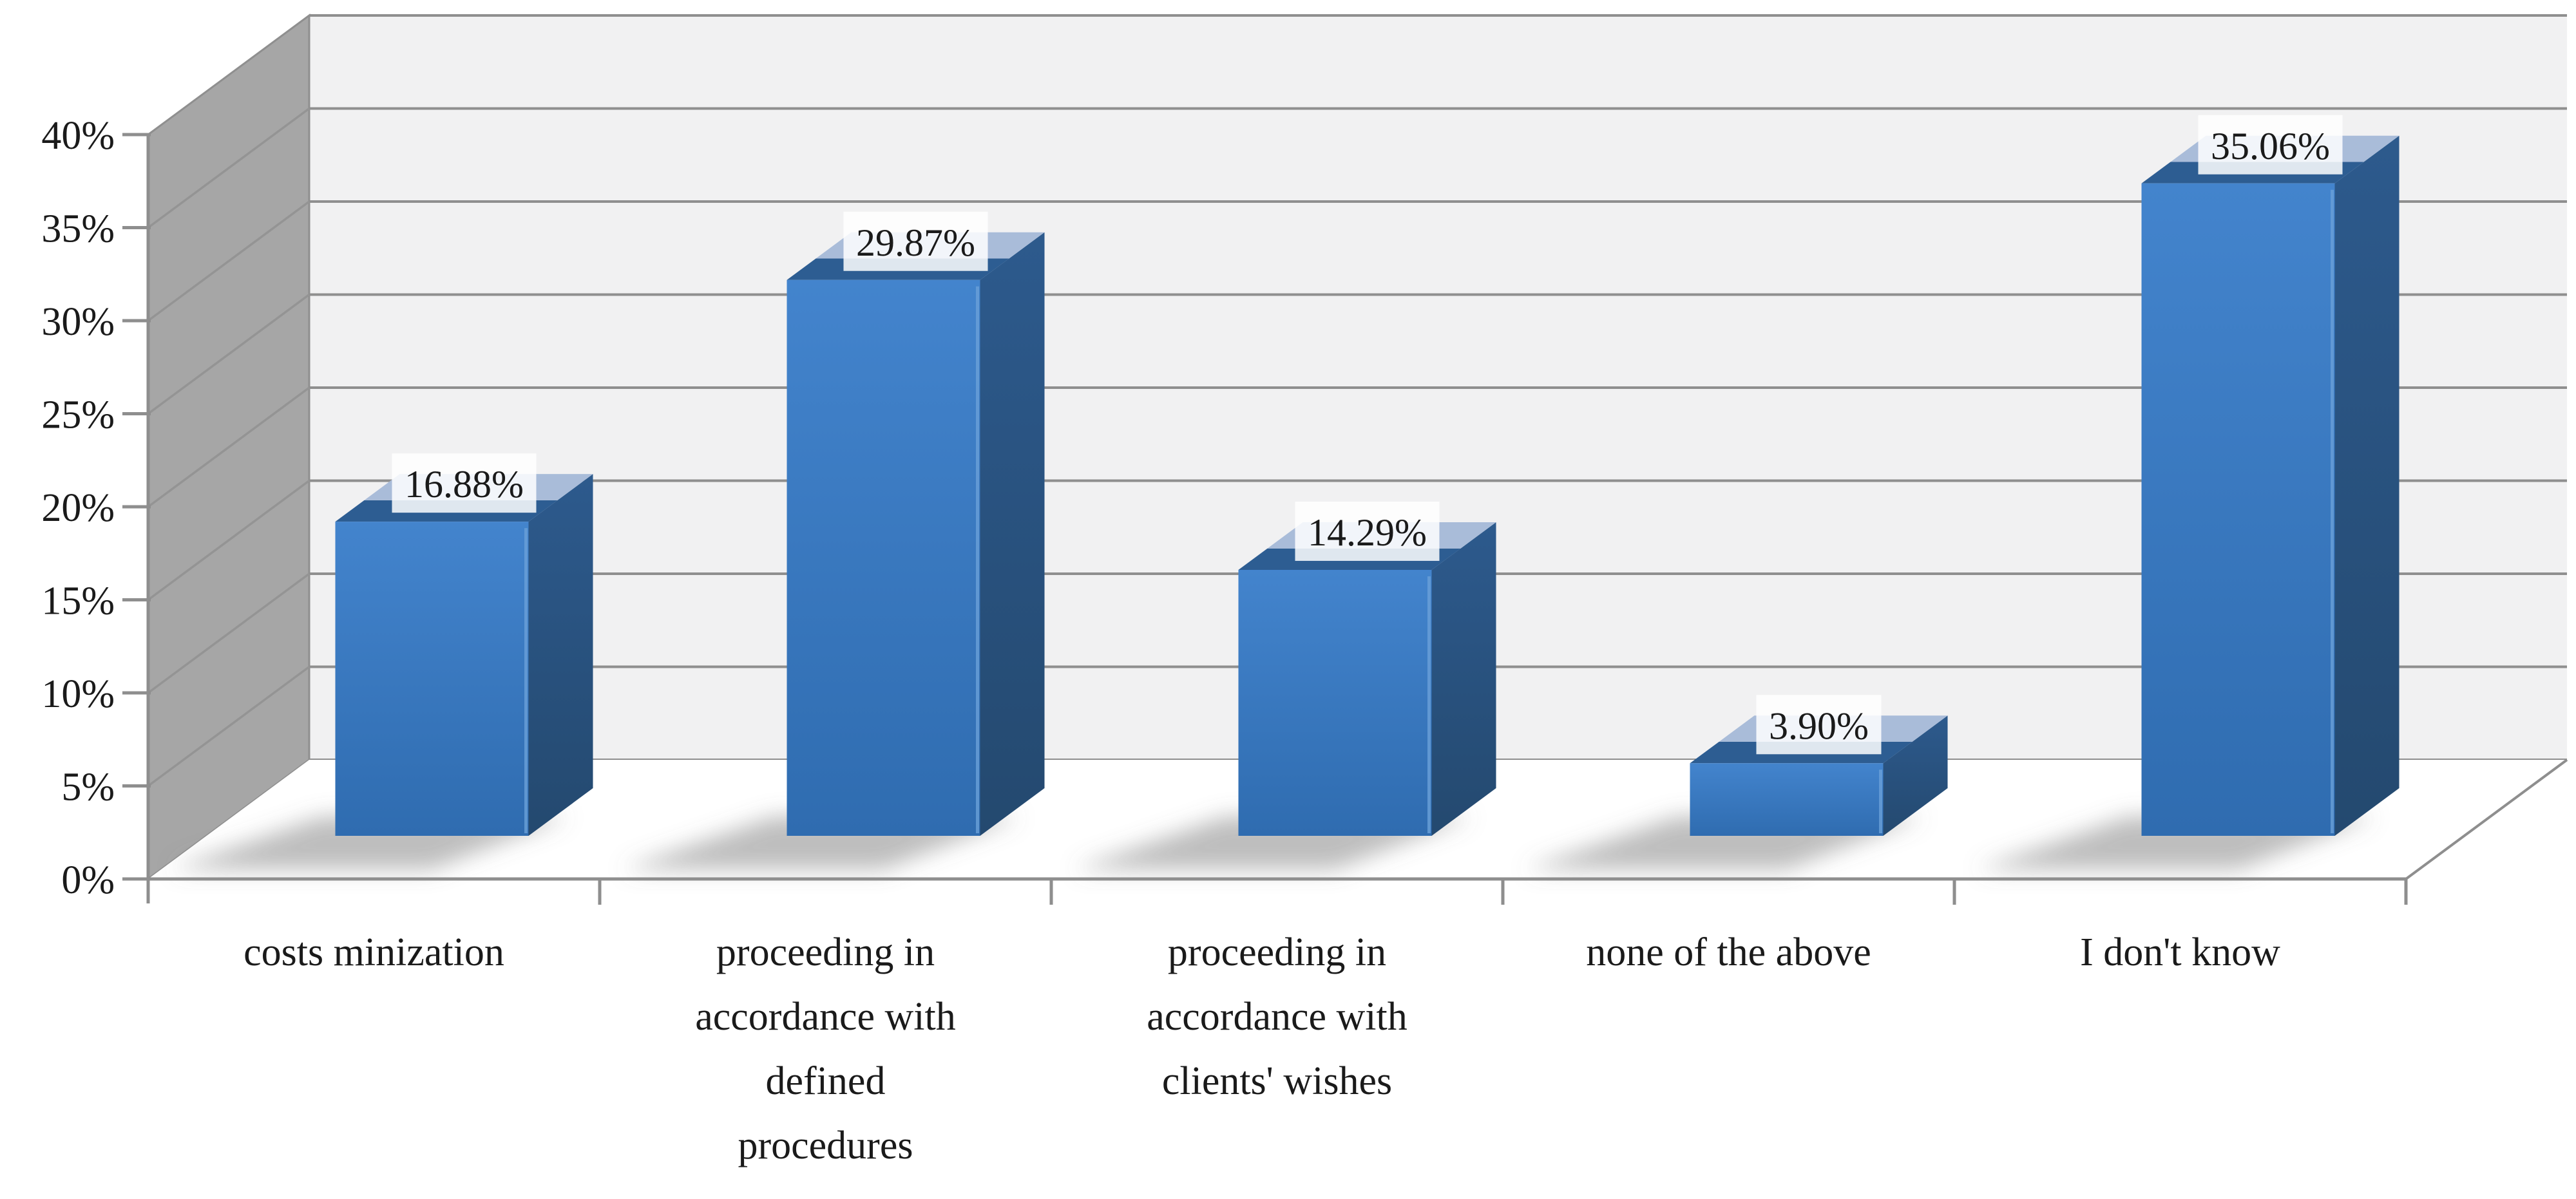 The height and width of the screenshot is (1199, 2576). Describe the element at coordinates (78, 322) in the screenshot. I see `y-axis-tick-label: 30%` at that location.